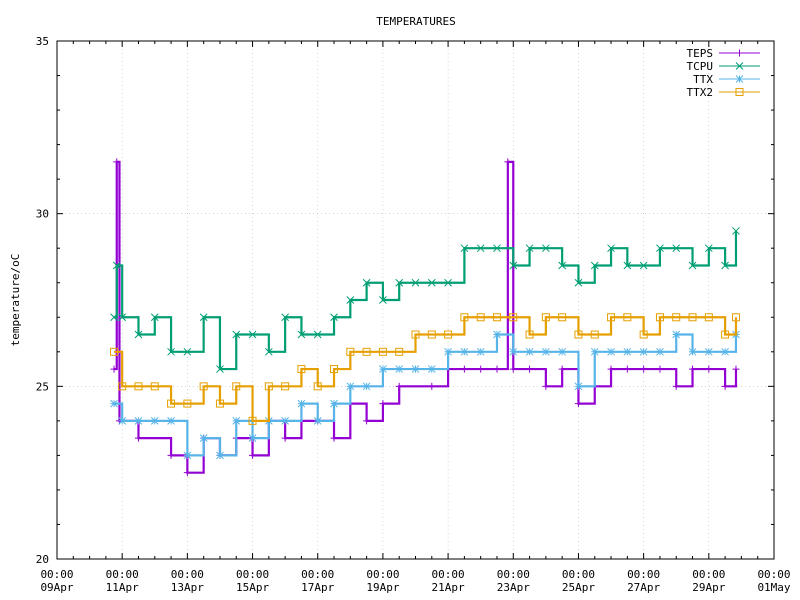 The width and height of the screenshot is (800, 600). Describe the element at coordinates (317, 587) in the screenshot. I see `x-tick-date-label: 17Apr` at that location.